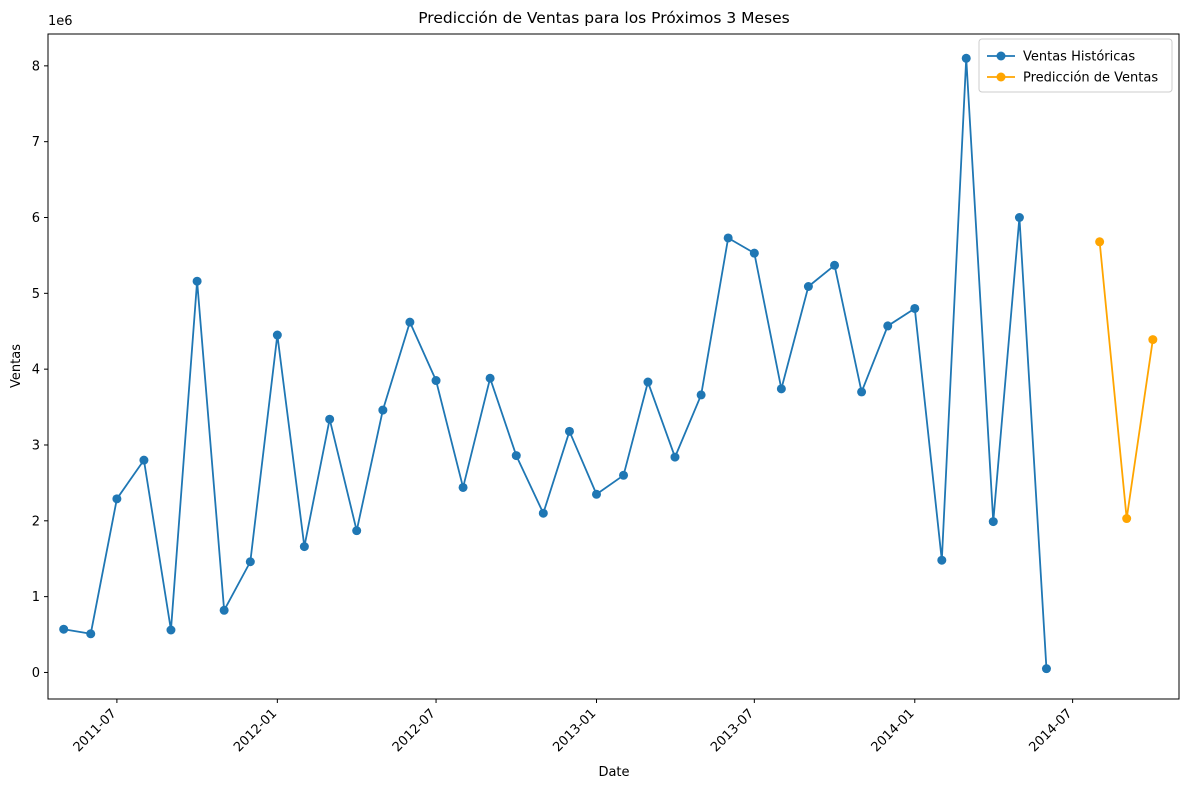  I want to click on y-tick-label: 5, so click(36, 294).